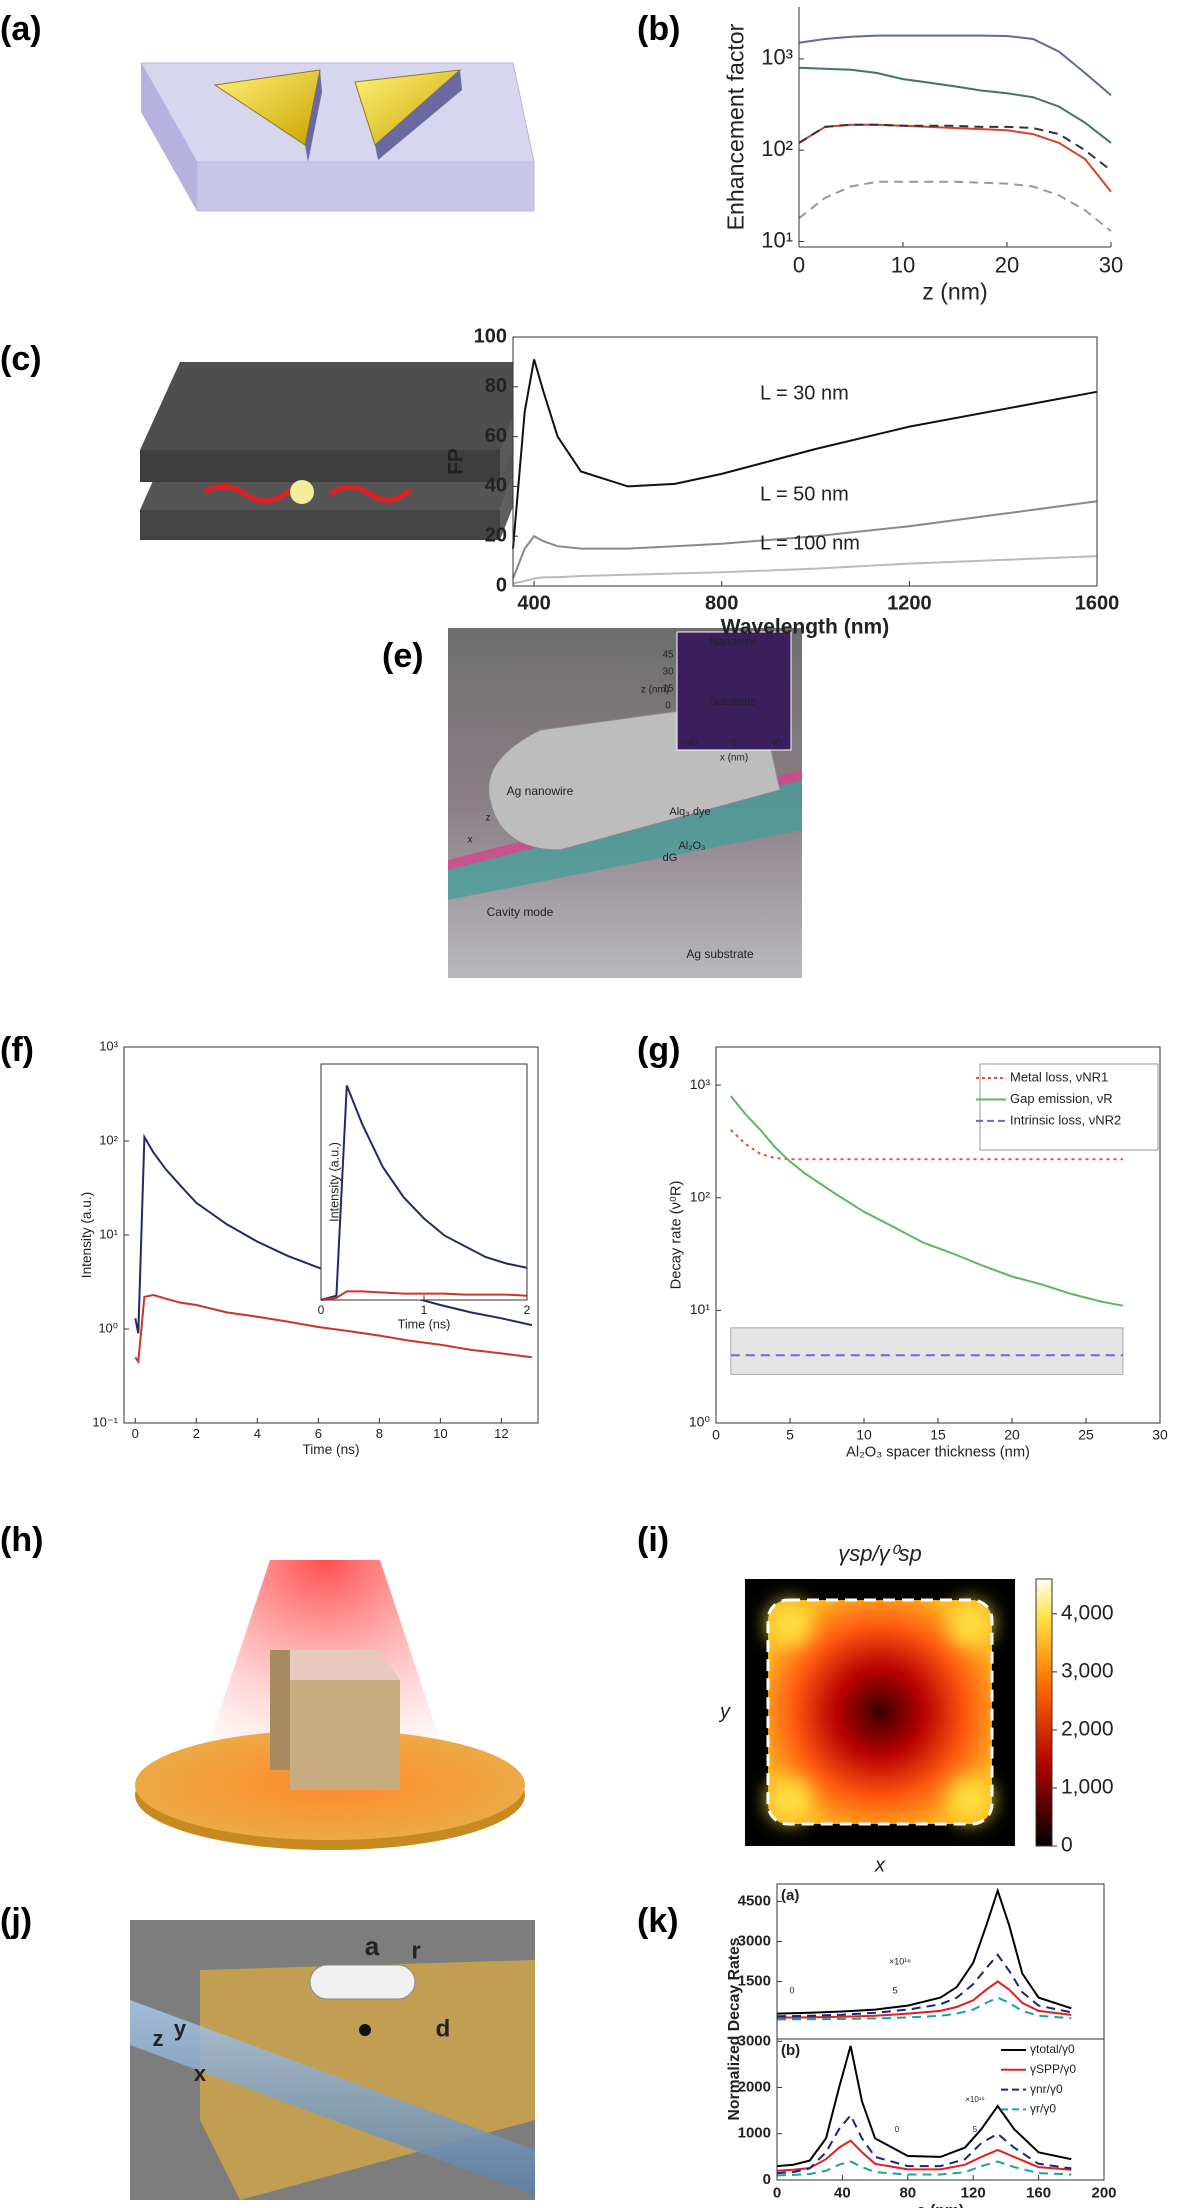 This screenshot has width=1185, height=2208. Describe the element at coordinates (655, 690) in the screenshot. I see `image-text: z (nm)` at that location.